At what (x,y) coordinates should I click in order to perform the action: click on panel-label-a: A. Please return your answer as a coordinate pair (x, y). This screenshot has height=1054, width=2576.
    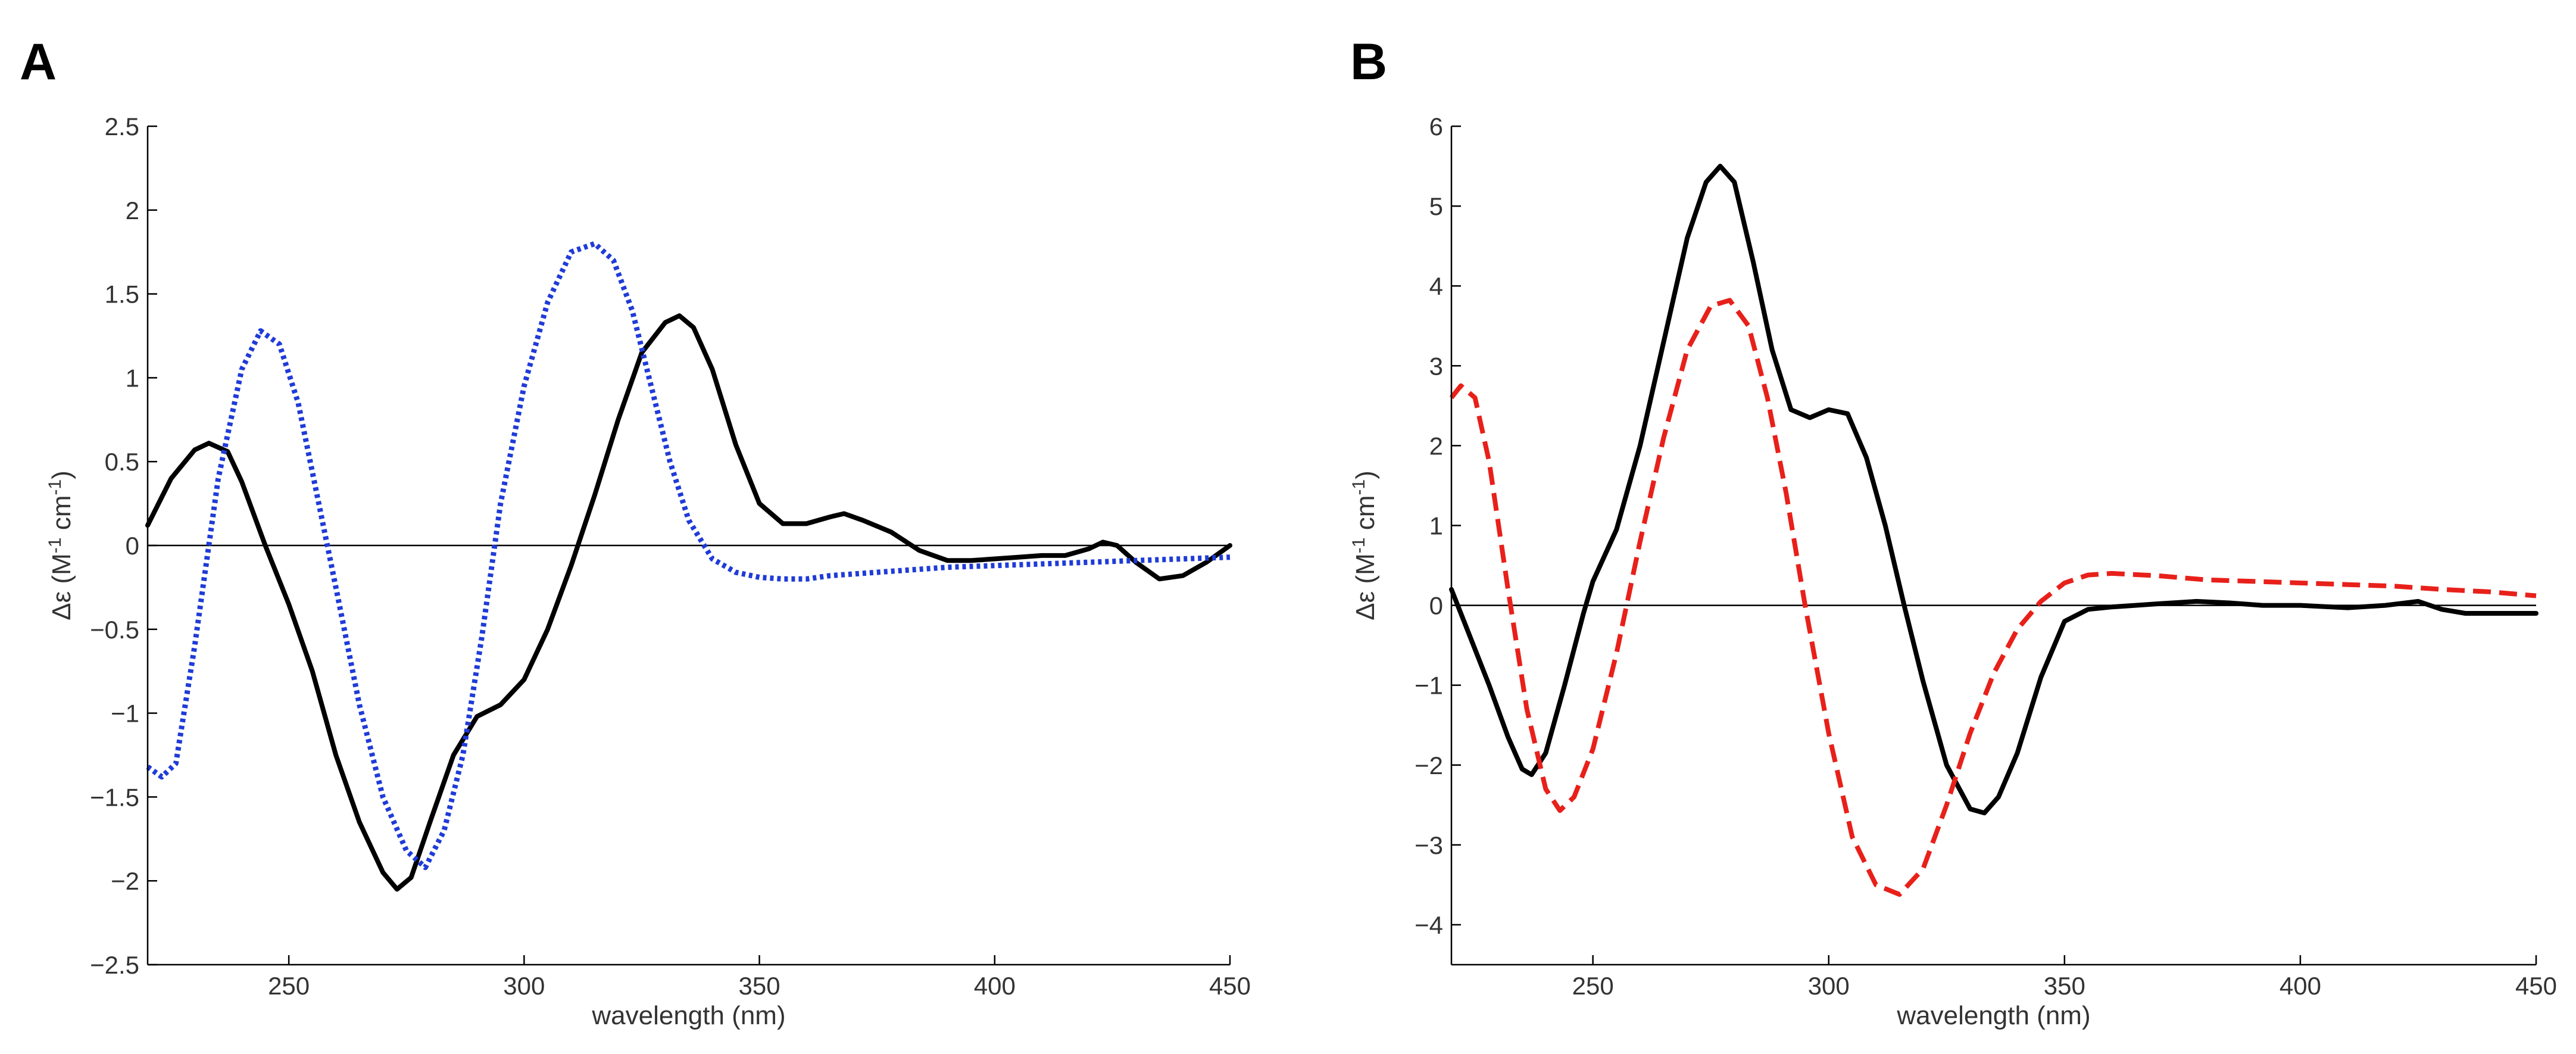
    Looking at the image, I should click on (38, 62).